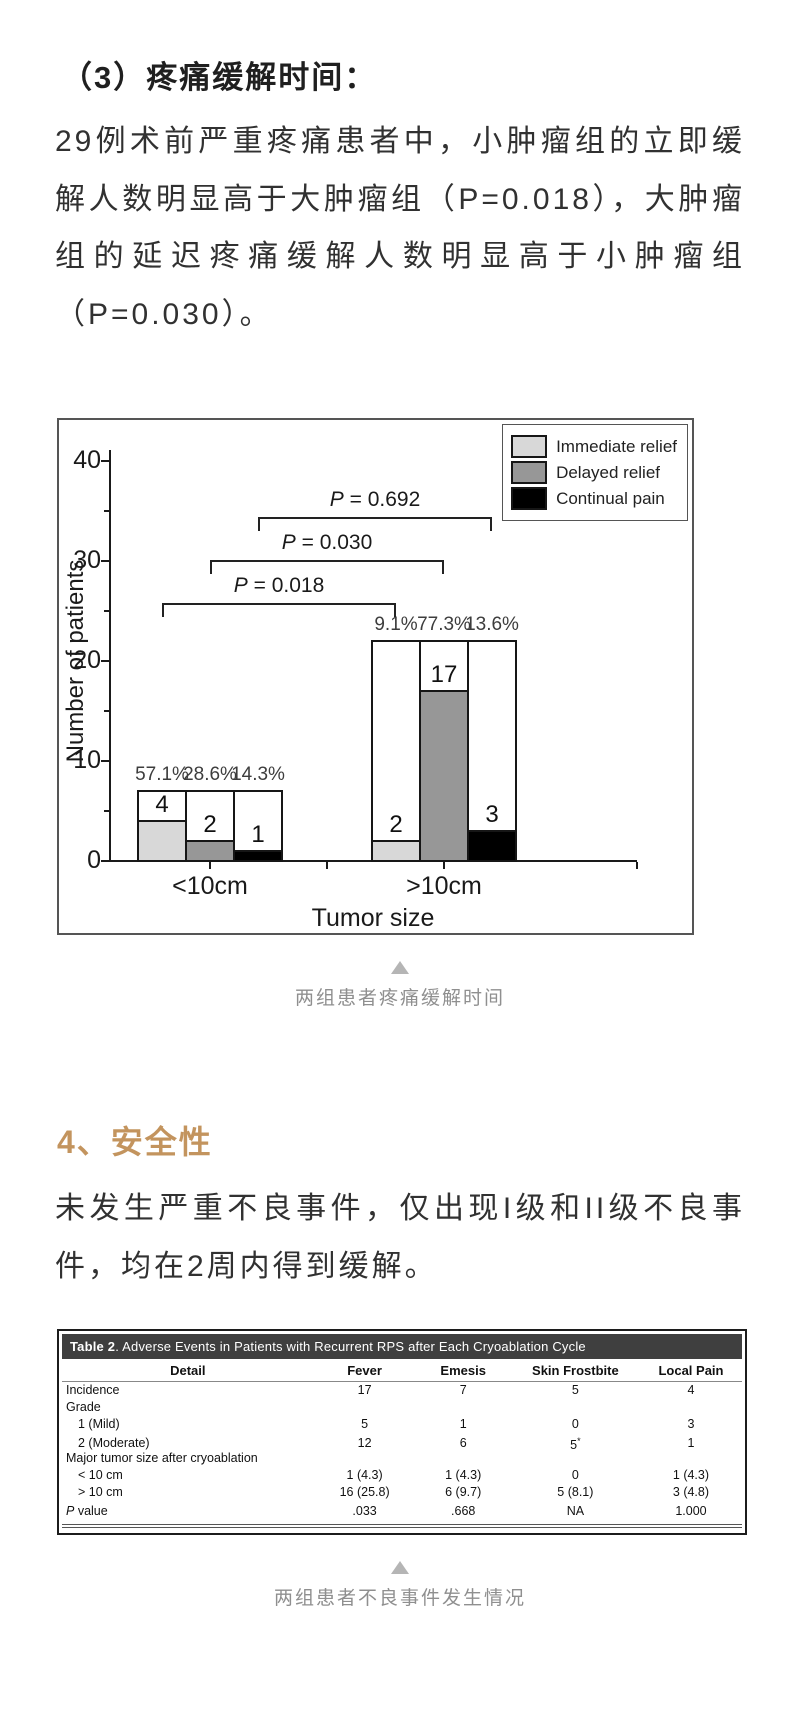  Describe the element at coordinates (402, 1475) in the screenshot. I see `table2-row: < 10 cm 1 (4.3) 1 (4.3) 0 1 (4.3)` at that location.